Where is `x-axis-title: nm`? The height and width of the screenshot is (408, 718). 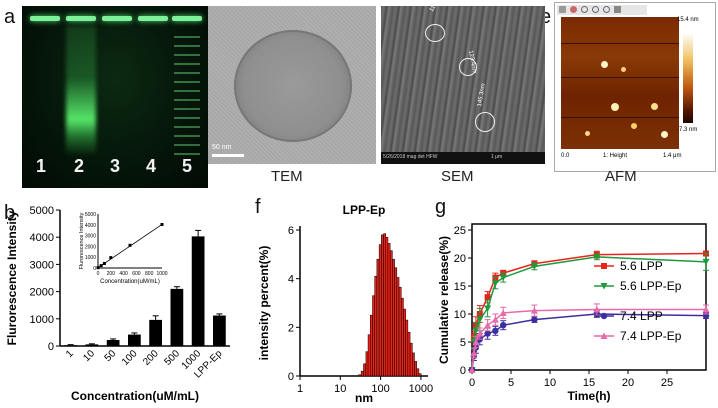 x-axis-title: nm is located at coordinates (364, 398).